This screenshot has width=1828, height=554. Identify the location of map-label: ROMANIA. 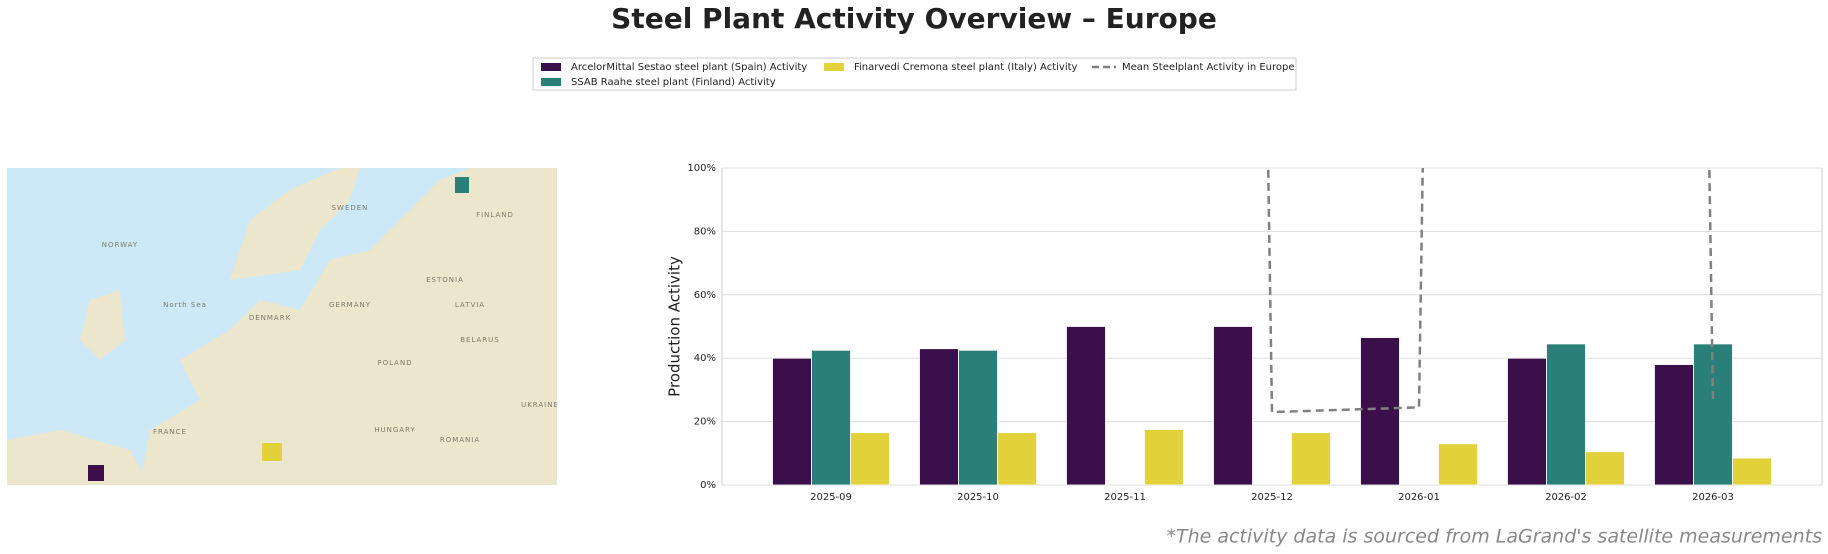
(460, 440).